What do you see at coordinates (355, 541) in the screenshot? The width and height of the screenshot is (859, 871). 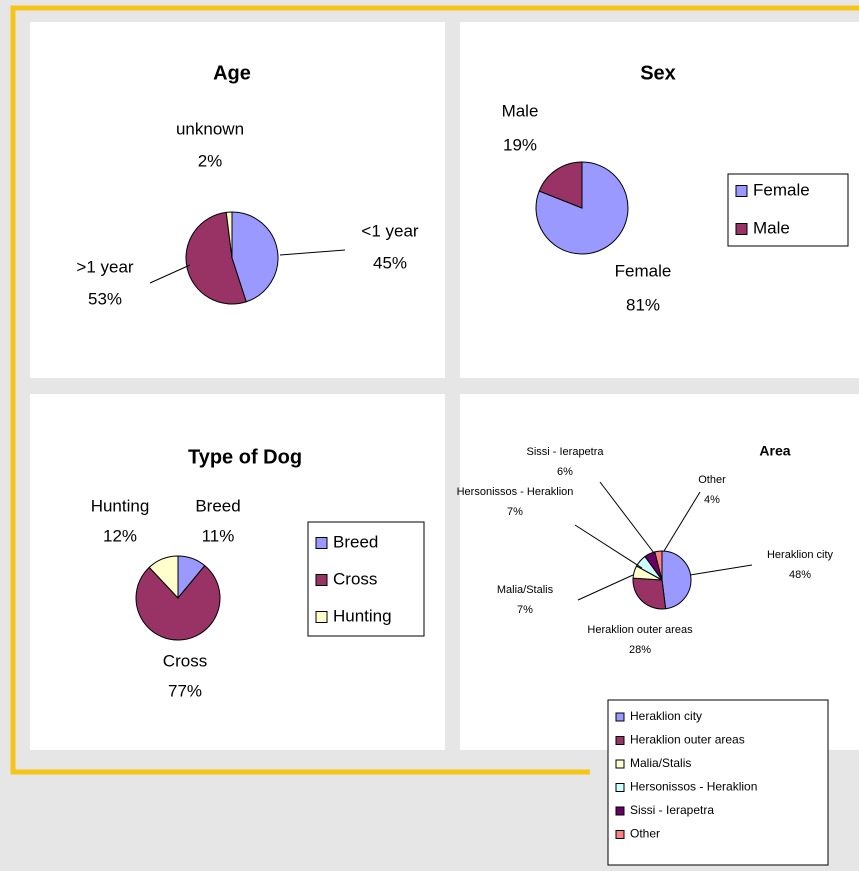 I see `legend-label: Breed` at bounding box center [355, 541].